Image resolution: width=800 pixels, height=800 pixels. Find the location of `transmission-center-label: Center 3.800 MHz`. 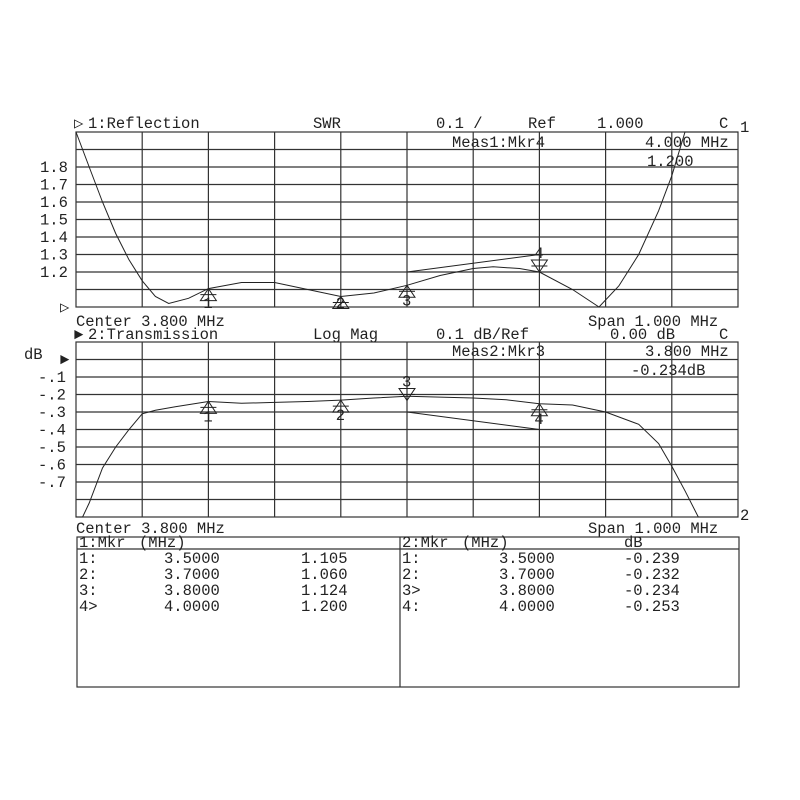

transmission-center-label: Center 3.800 MHz is located at coordinates (150, 529).